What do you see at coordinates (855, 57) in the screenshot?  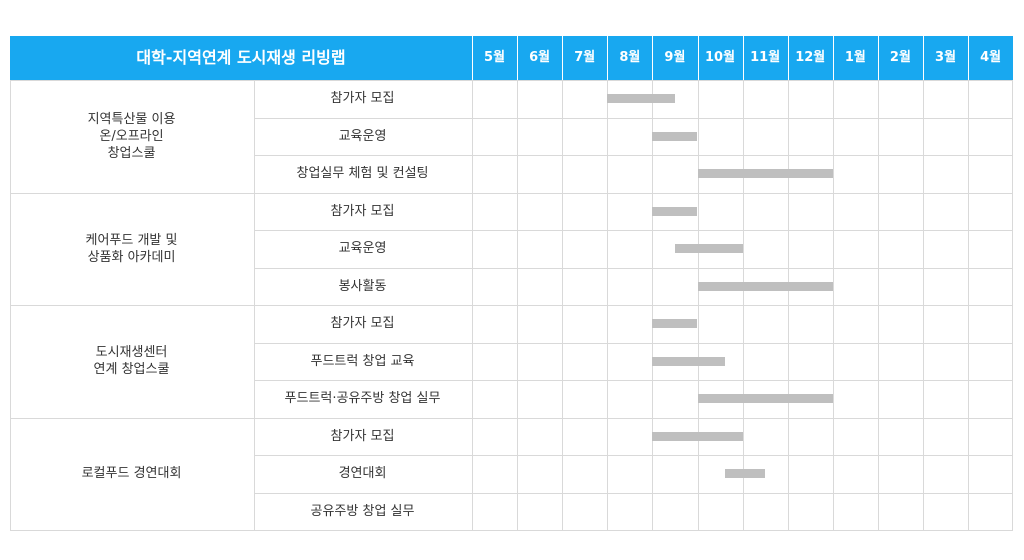 I see `month-header: 1월` at bounding box center [855, 57].